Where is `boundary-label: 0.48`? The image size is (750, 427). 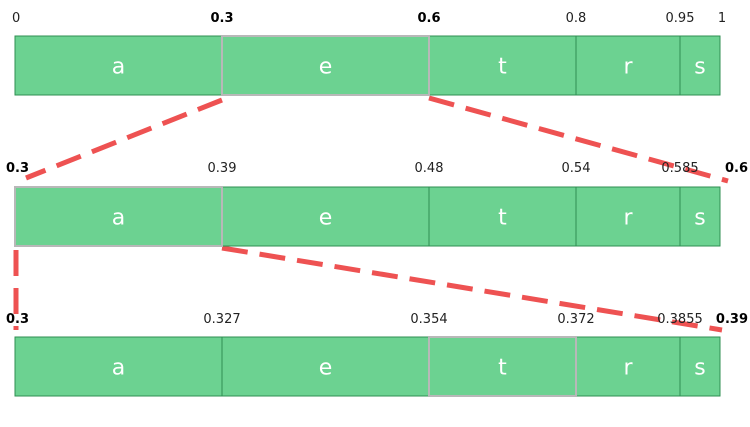
boundary-label: 0.48 is located at coordinates (429, 168).